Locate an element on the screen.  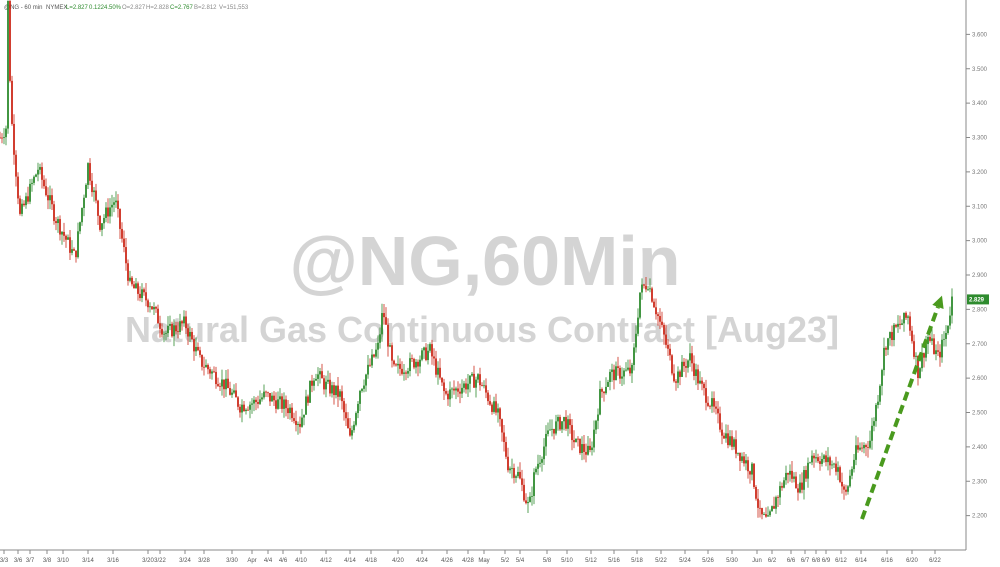
x-tick-label: 6/14 is located at coordinates (861, 561).